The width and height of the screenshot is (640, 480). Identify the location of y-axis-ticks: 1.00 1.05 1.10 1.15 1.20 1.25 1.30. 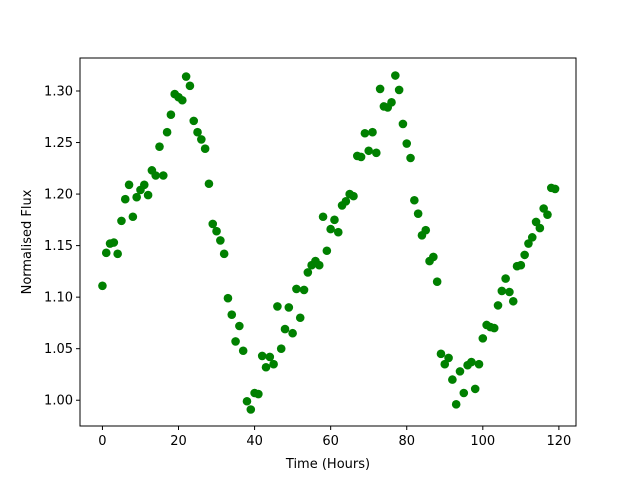
(62, 246).